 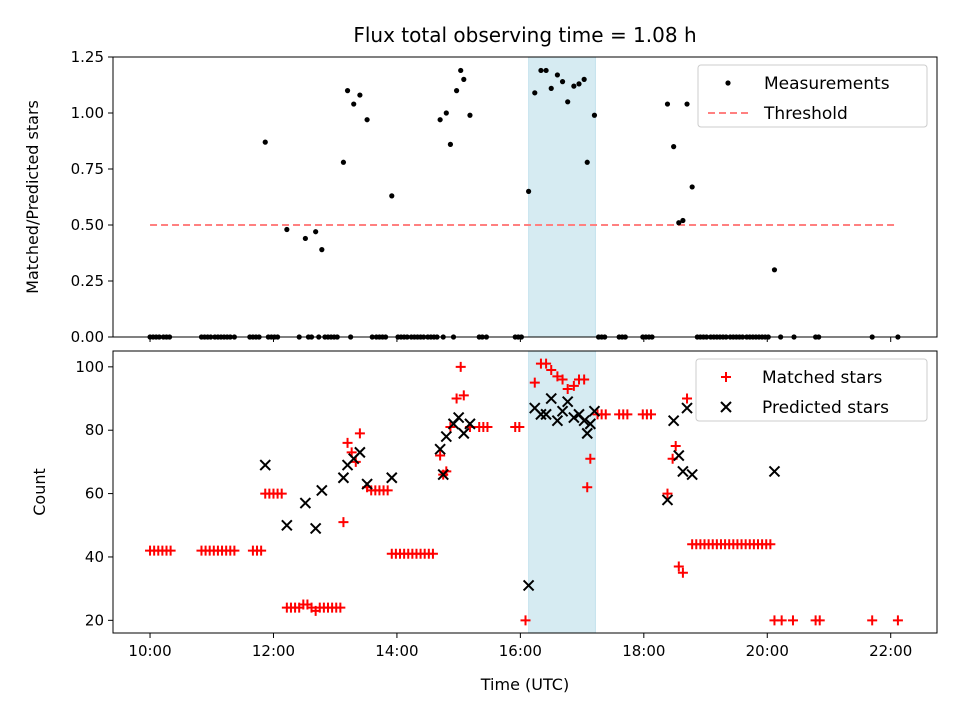 What do you see at coordinates (825, 408) in the screenshot?
I see `legend-label: Predicted stars` at bounding box center [825, 408].